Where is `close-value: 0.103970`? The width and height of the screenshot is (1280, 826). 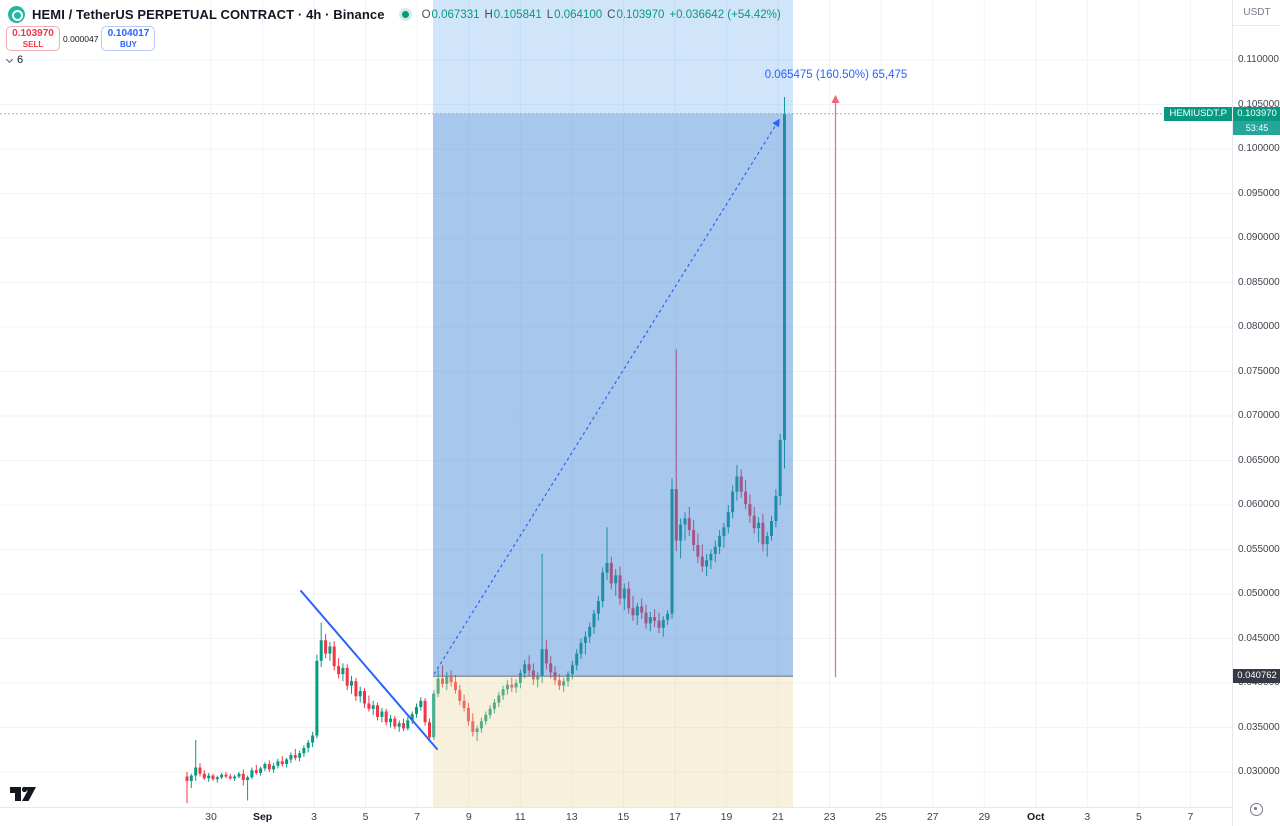 close-value: 0.103970 is located at coordinates (640, 14).